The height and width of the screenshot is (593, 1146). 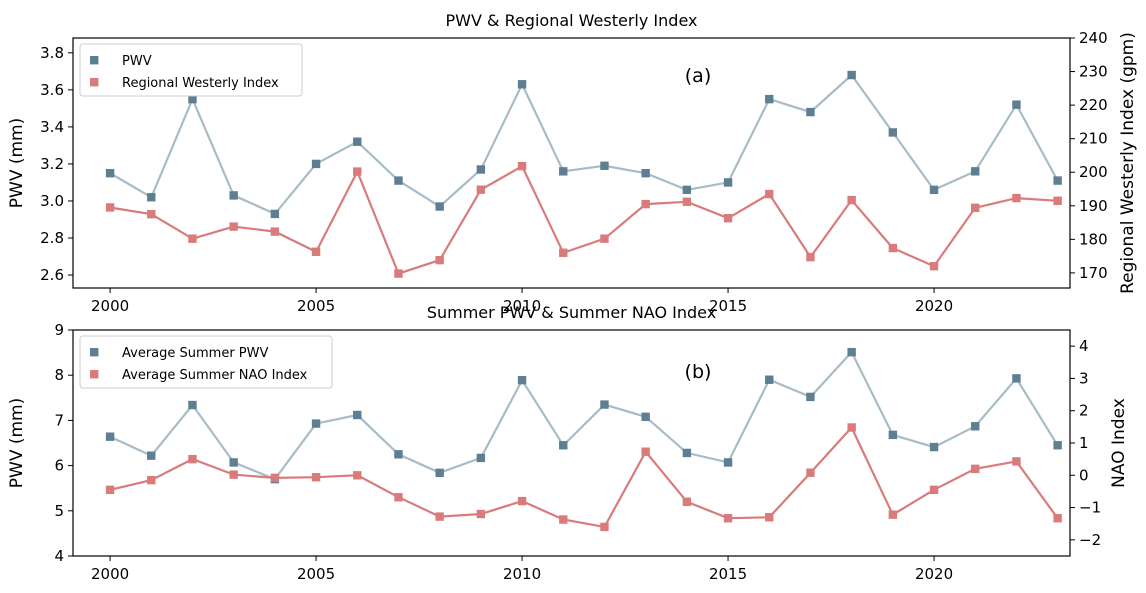 I want to click on y-left-tick-label: 3.8, so click(x=52, y=53).